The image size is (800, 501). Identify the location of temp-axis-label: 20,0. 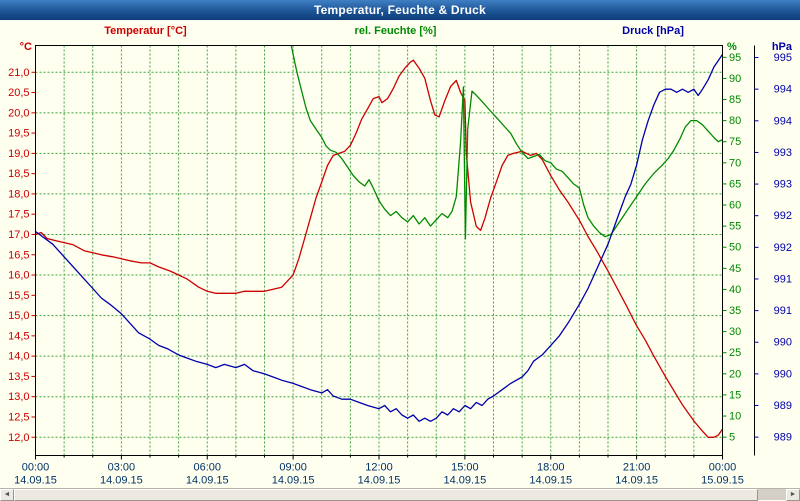
(18, 113).